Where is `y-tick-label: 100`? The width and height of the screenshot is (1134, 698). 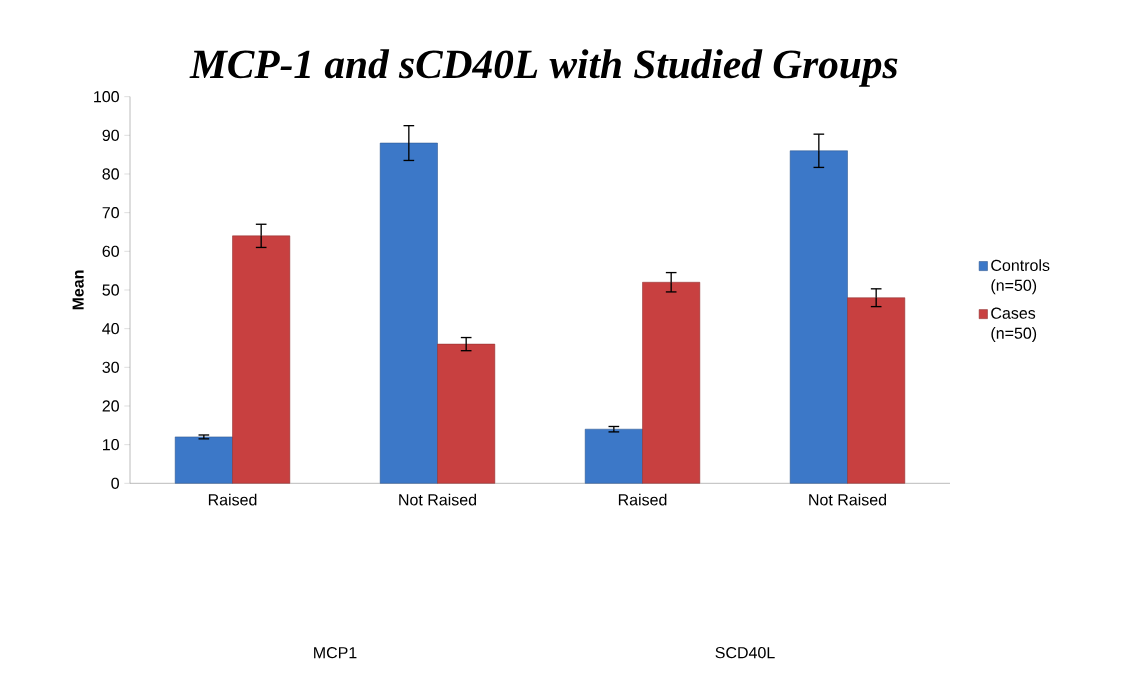
y-tick-label: 100 is located at coordinates (106, 97).